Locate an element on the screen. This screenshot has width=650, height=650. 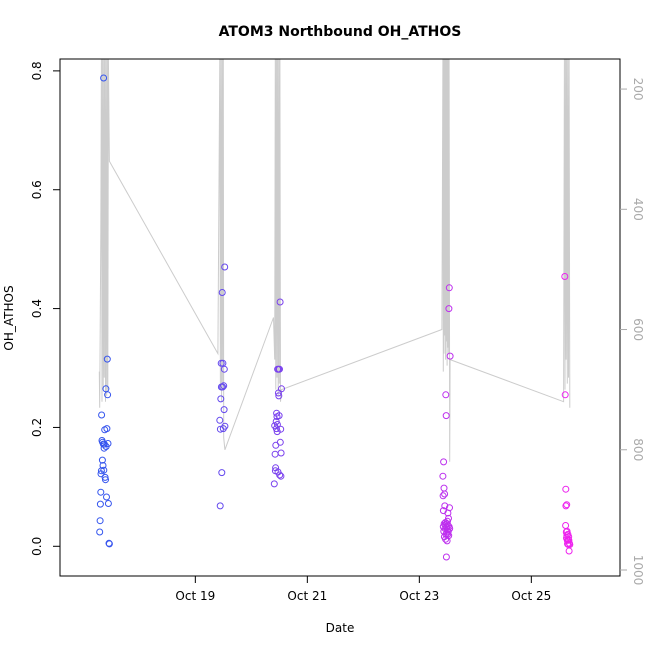
y-tick-label: 0.8 is located at coordinates (37, 70).